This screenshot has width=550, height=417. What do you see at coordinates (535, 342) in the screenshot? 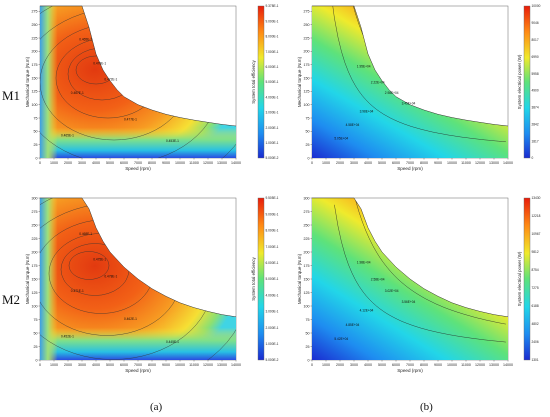
I see `colorbar-tick-label: 2406` at bounding box center [535, 342].